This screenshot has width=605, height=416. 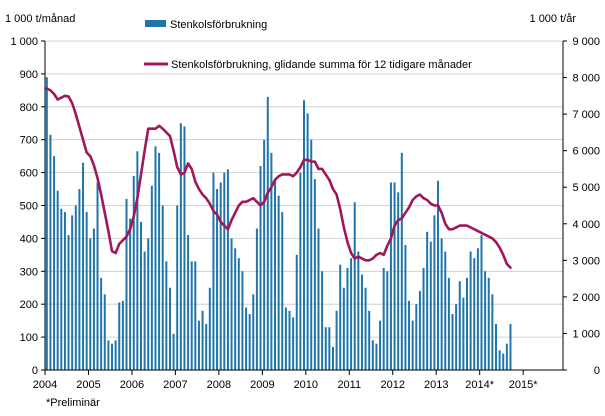 I want to click on left-tick-label: 400, so click(x=29, y=239).